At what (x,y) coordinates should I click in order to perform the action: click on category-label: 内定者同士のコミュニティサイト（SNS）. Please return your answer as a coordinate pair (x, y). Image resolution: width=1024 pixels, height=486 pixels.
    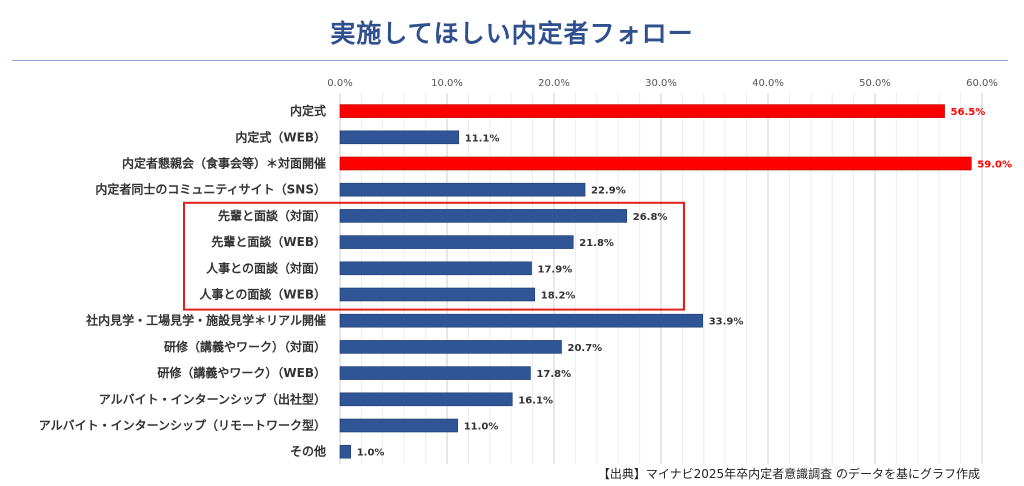
    Looking at the image, I should click on (210, 189).